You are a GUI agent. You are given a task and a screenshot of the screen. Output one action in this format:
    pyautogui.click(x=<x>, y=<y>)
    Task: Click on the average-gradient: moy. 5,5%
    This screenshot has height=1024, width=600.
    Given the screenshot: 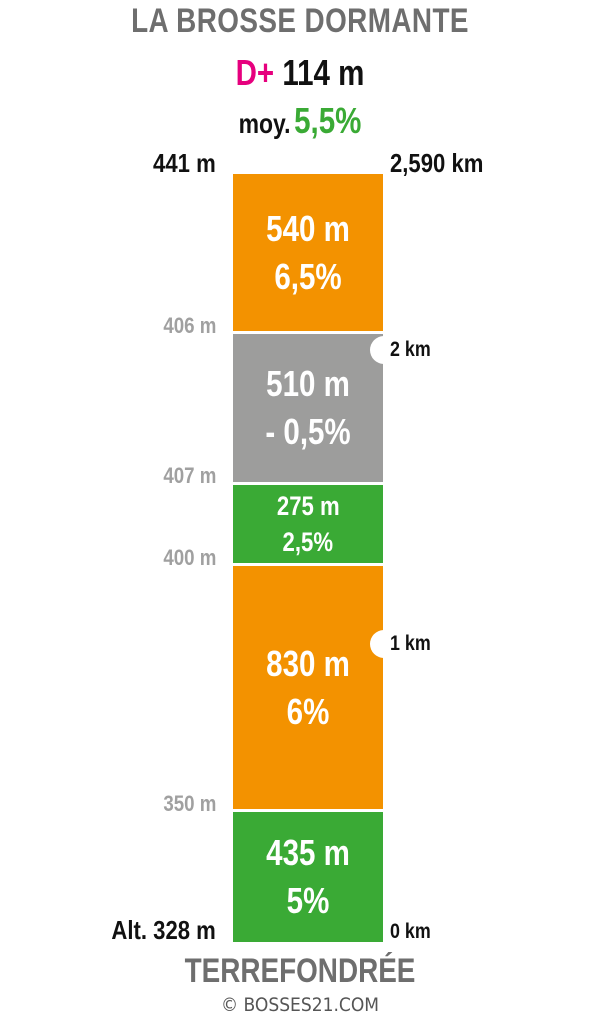 What is the action you would take?
    pyautogui.click(x=300, y=121)
    